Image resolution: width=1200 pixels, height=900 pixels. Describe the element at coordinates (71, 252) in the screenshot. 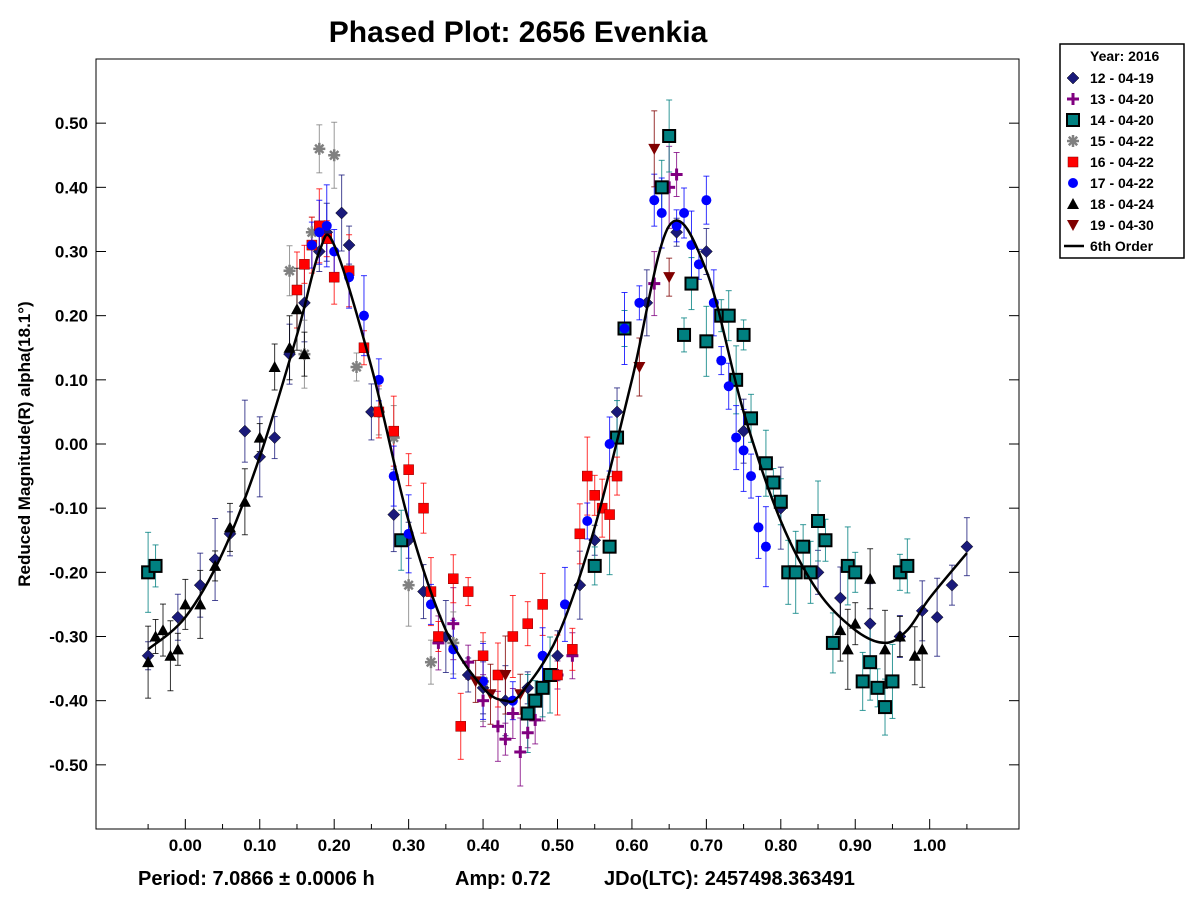

I see `y-tick-label: 0.30` at that location.